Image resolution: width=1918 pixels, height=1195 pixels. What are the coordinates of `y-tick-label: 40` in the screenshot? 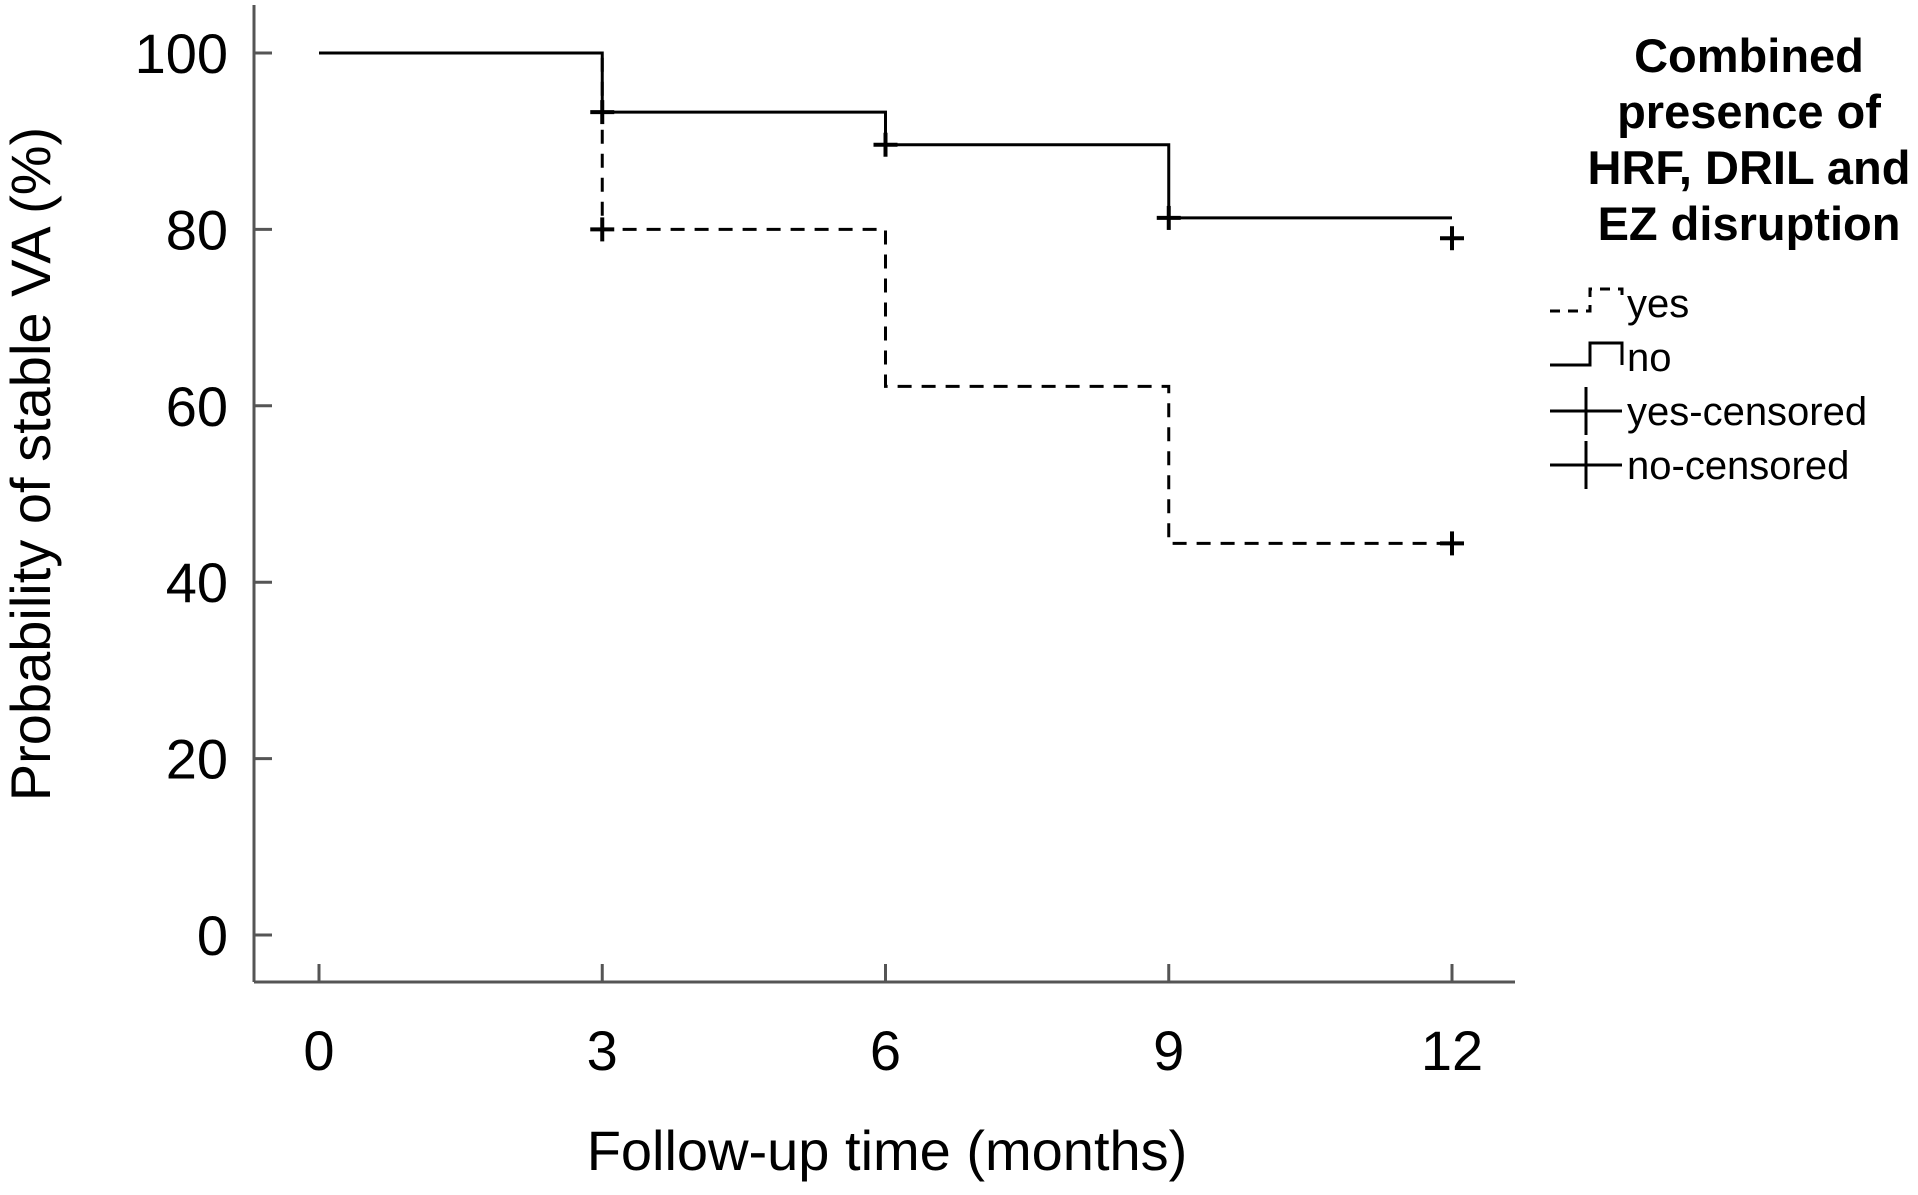 It's located at (197, 582).